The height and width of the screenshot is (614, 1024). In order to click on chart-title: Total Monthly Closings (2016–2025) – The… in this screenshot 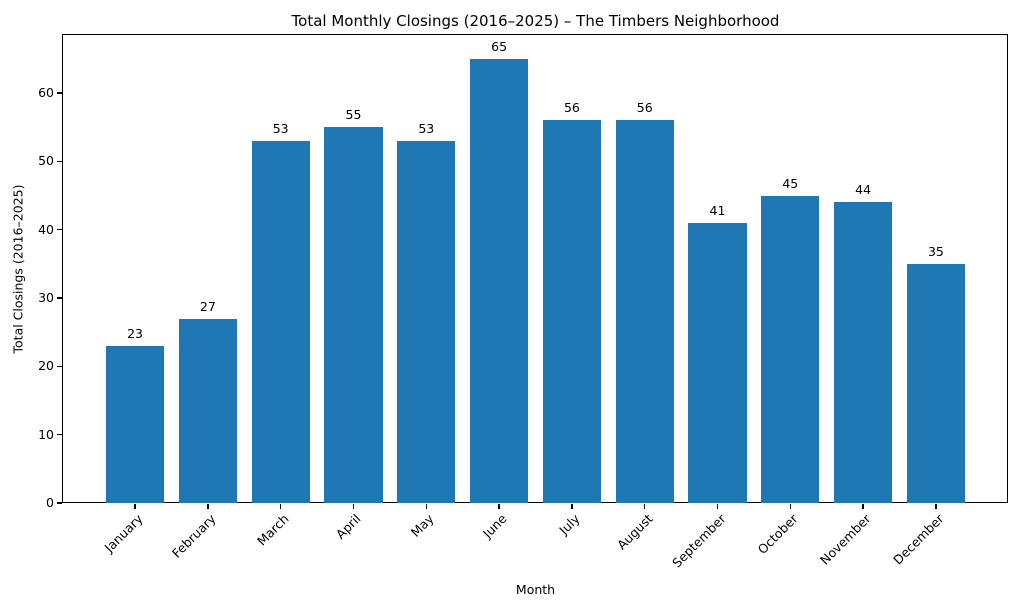, I will do `click(535, 21)`.